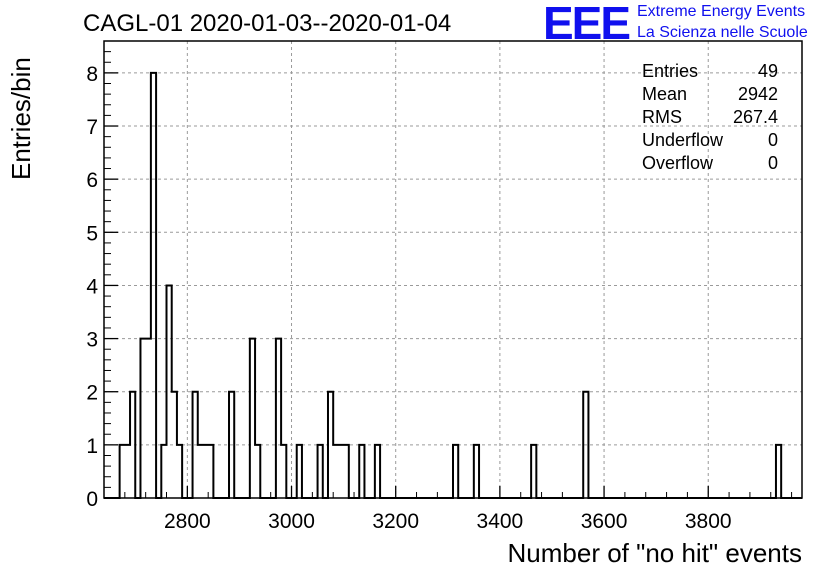 This screenshot has height=572, width=836. What do you see at coordinates (267, 23) in the screenshot?
I see `chart-title: CAGL-01 2020-01-03--2020-01-04` at bounding box center [267, 23].